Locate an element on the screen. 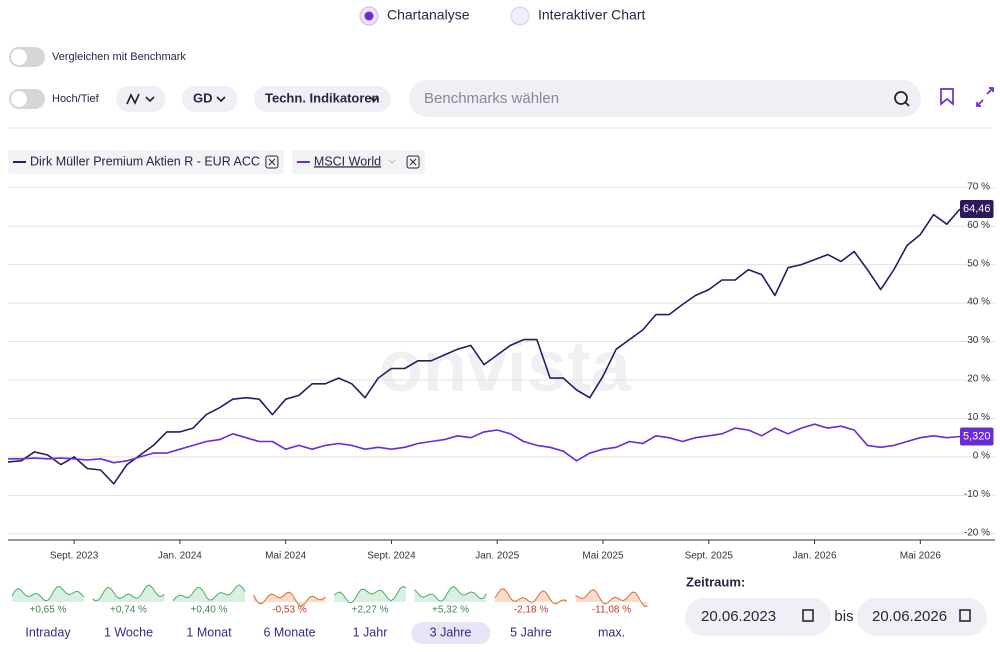  radio is located at coordinates (520, 16).